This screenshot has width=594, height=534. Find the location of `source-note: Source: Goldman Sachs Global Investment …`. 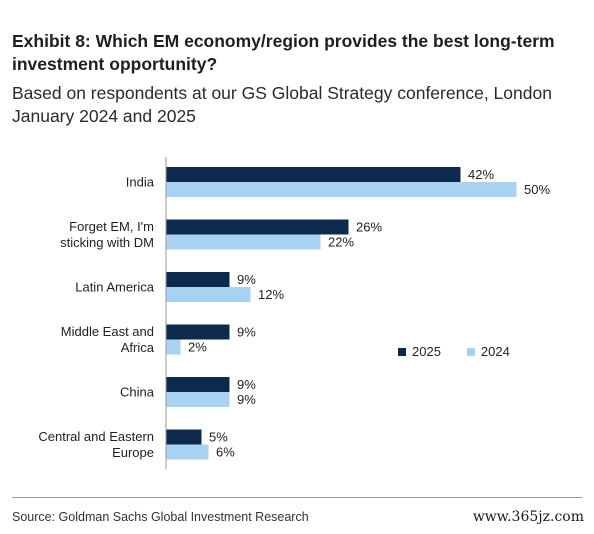

source-note: Source: Goldman Sachs Global Investment … is located at coordinates (160, 517).